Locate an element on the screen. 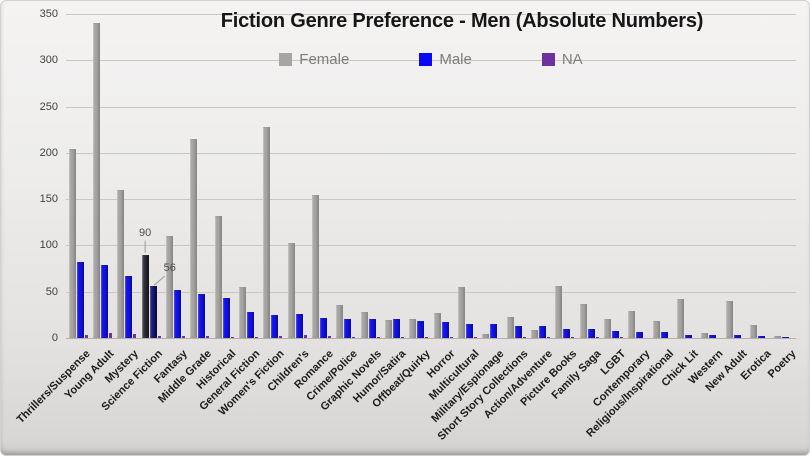 The height and width of the screenshot is (456, 810). bar-female-highlighted is located at coordinates (145, 296).